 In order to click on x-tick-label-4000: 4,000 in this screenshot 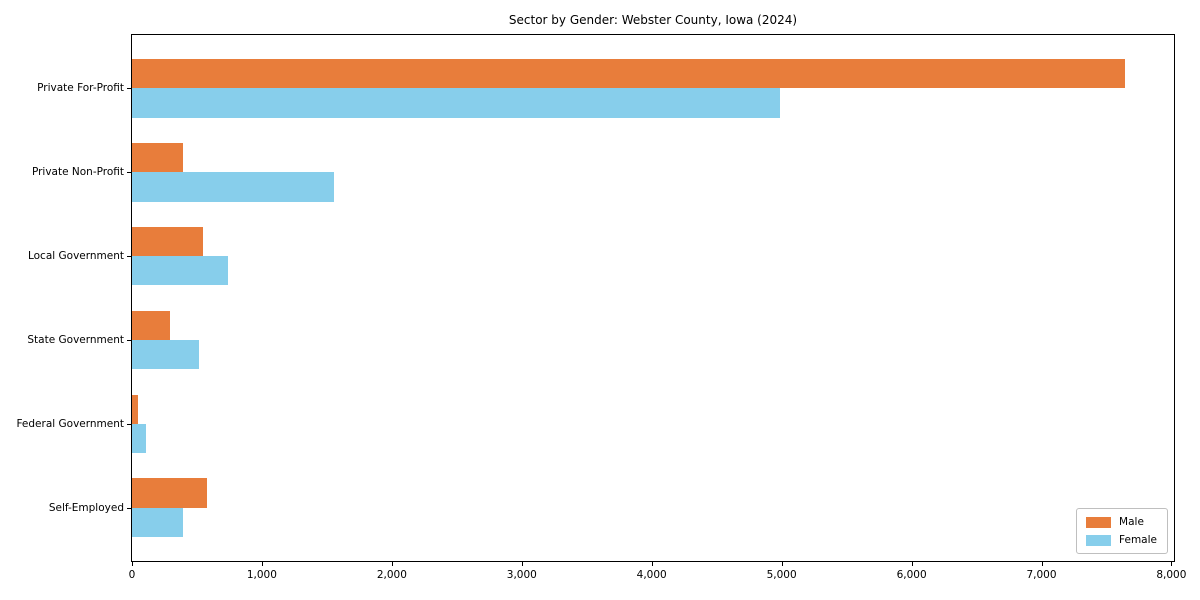, I will do `click(651, 575)`.